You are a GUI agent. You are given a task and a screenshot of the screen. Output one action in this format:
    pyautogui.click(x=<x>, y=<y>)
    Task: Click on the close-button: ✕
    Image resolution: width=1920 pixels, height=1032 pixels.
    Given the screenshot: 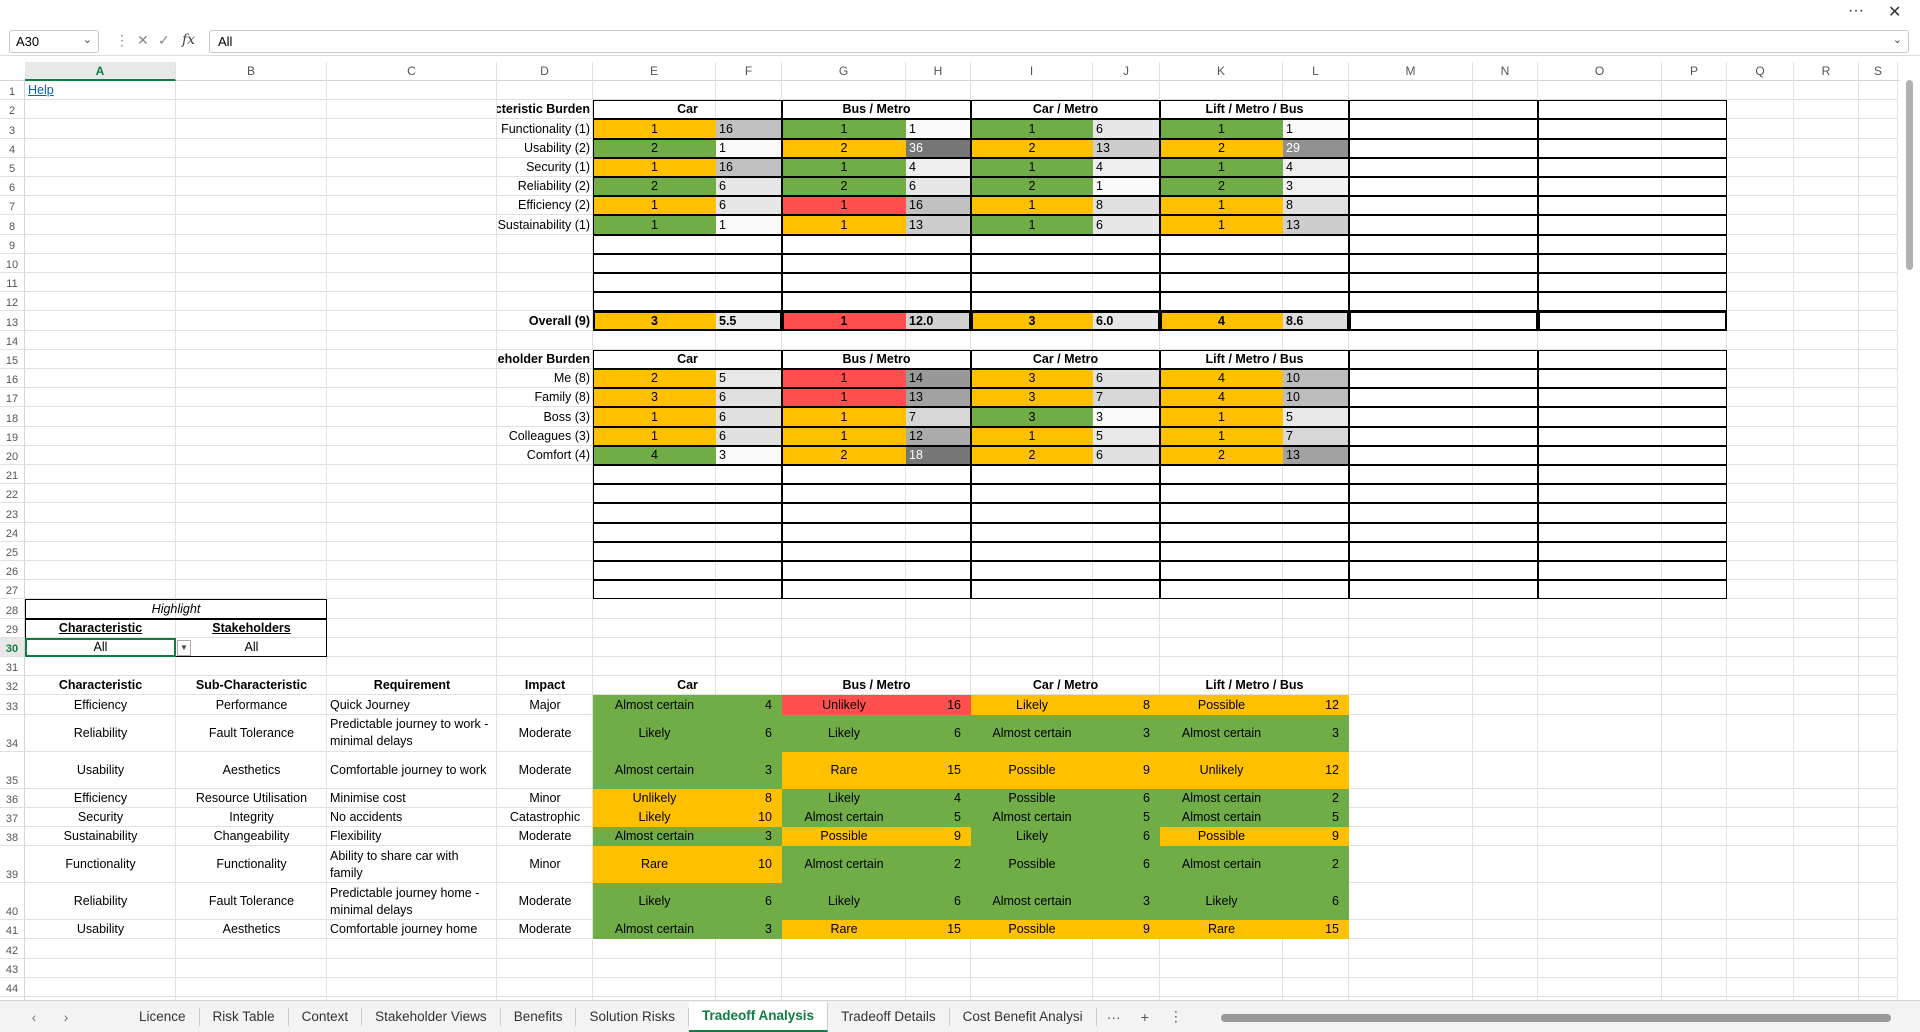 What is the action you would take?
    pyautogui.click(x=1895, y=12)
    